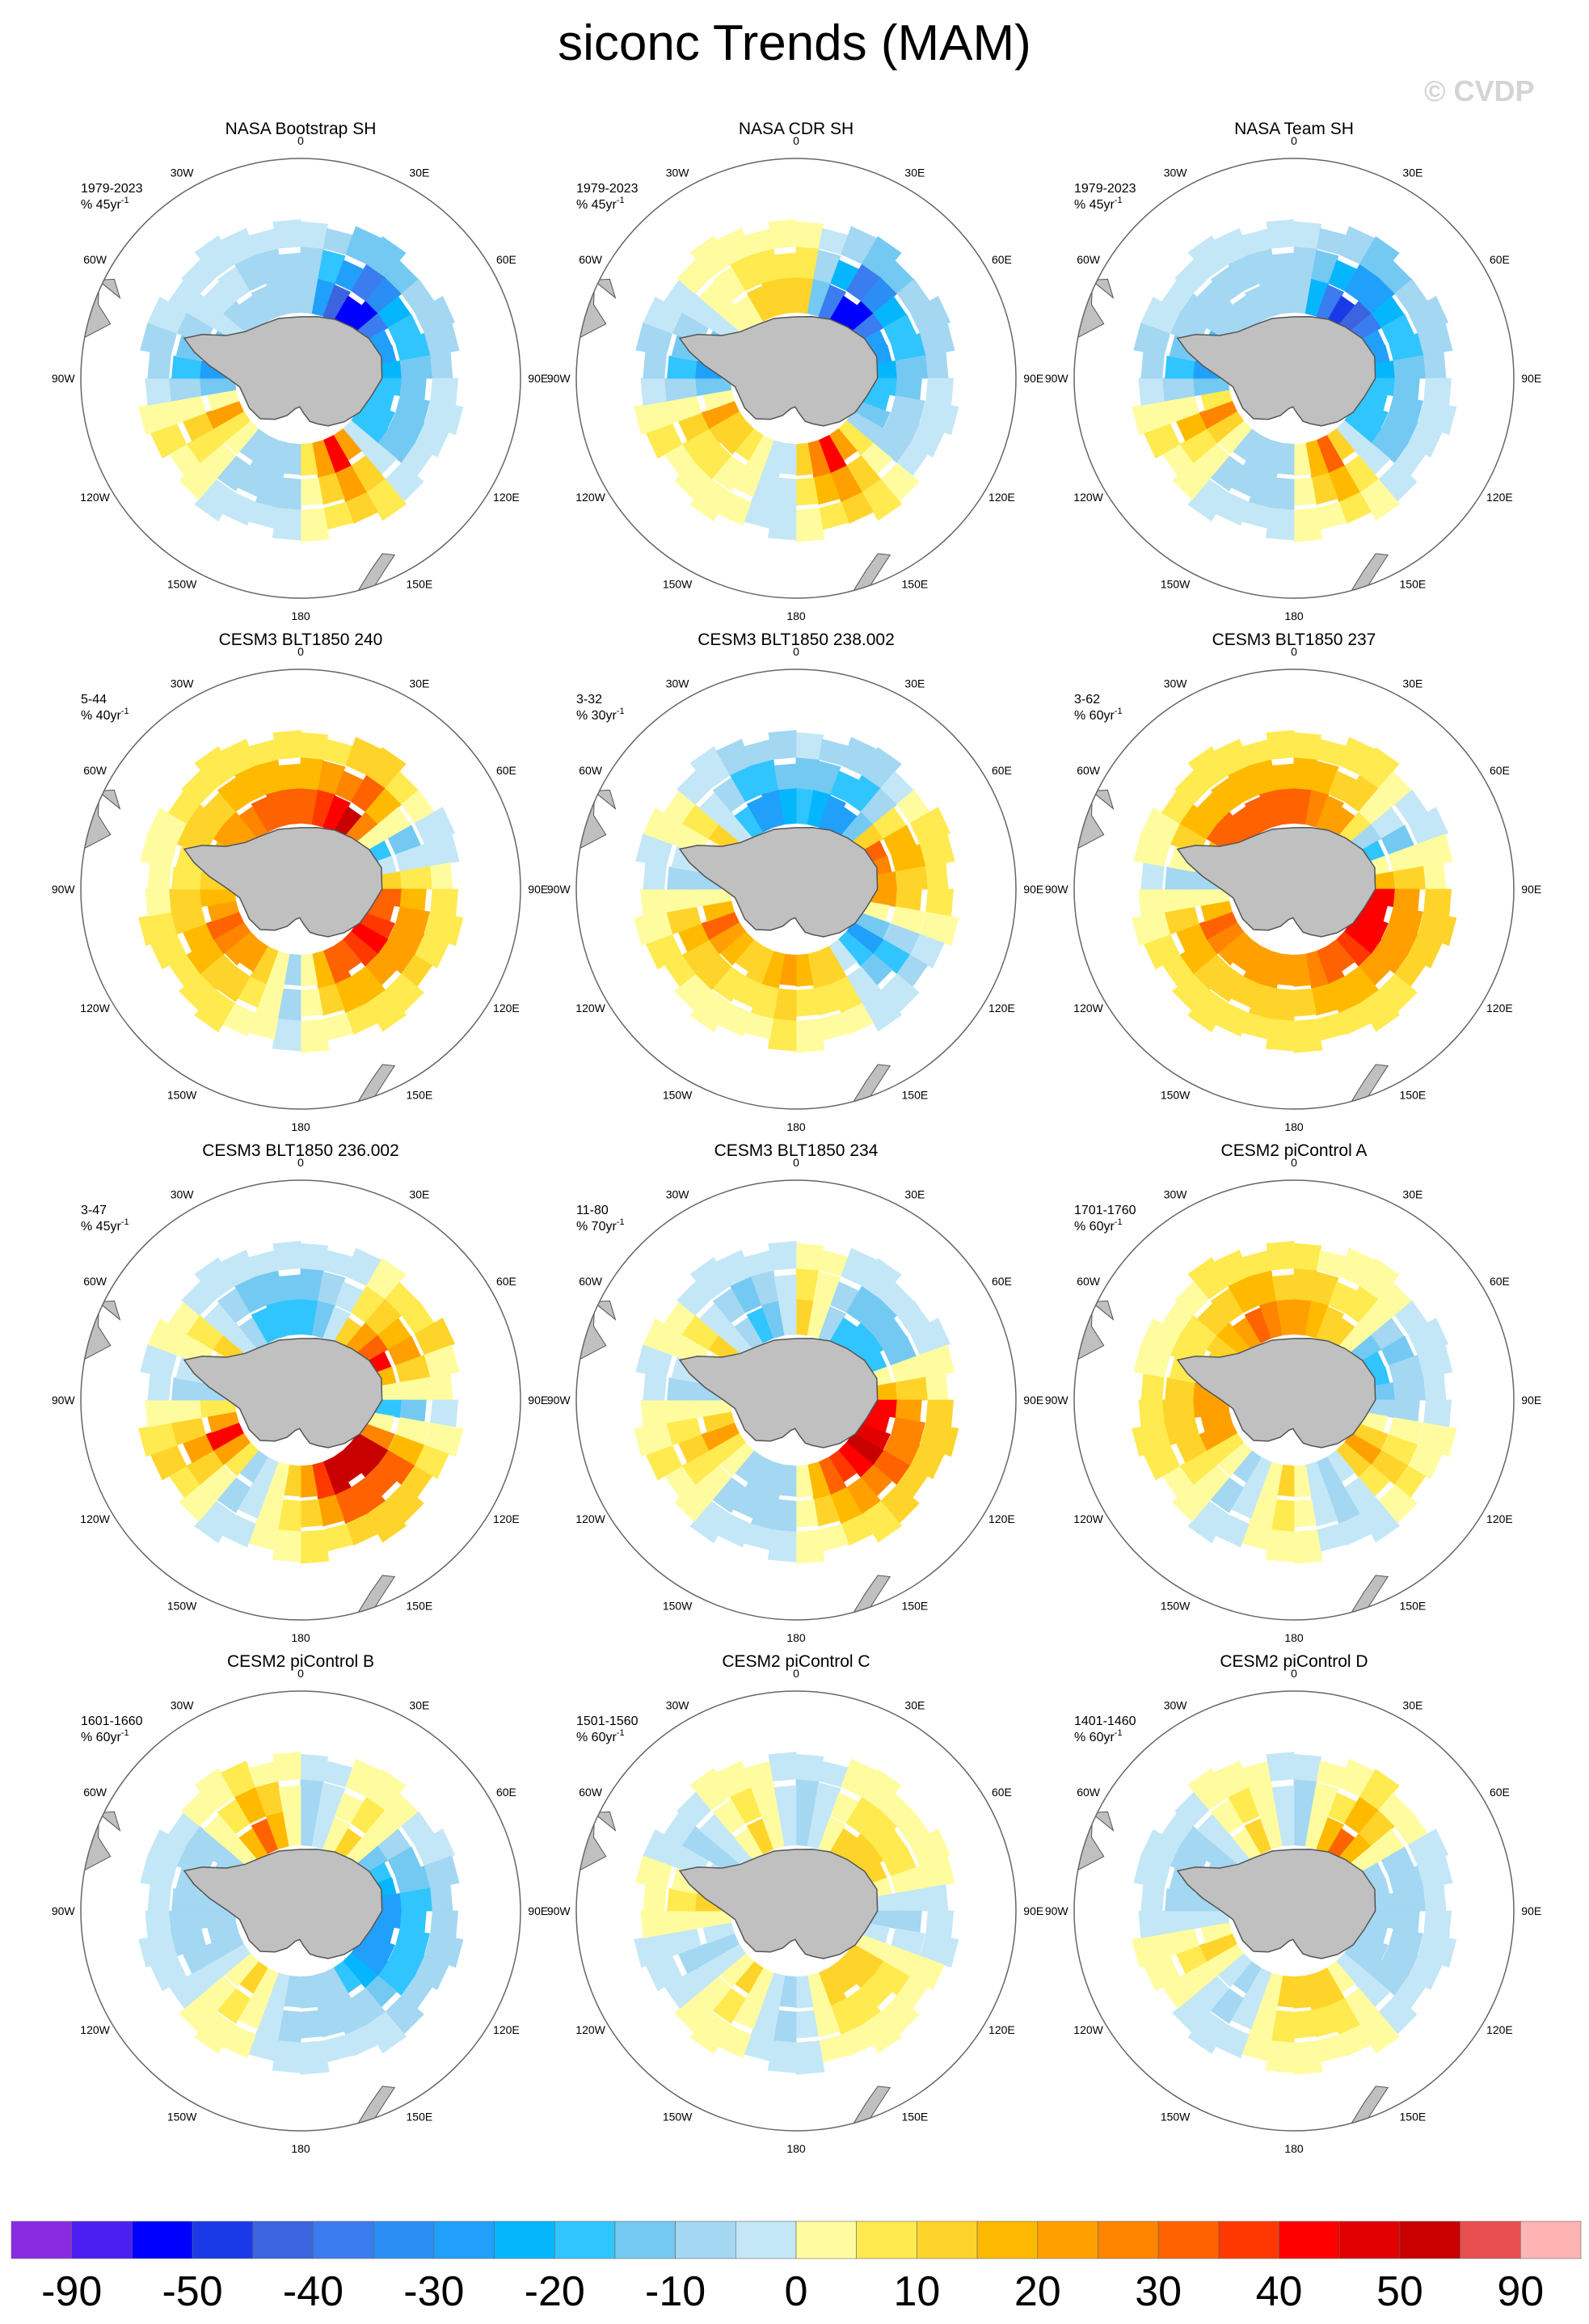  I want to click on panel-title: CESM3 BLT1850 238.002, so click(796, 640).